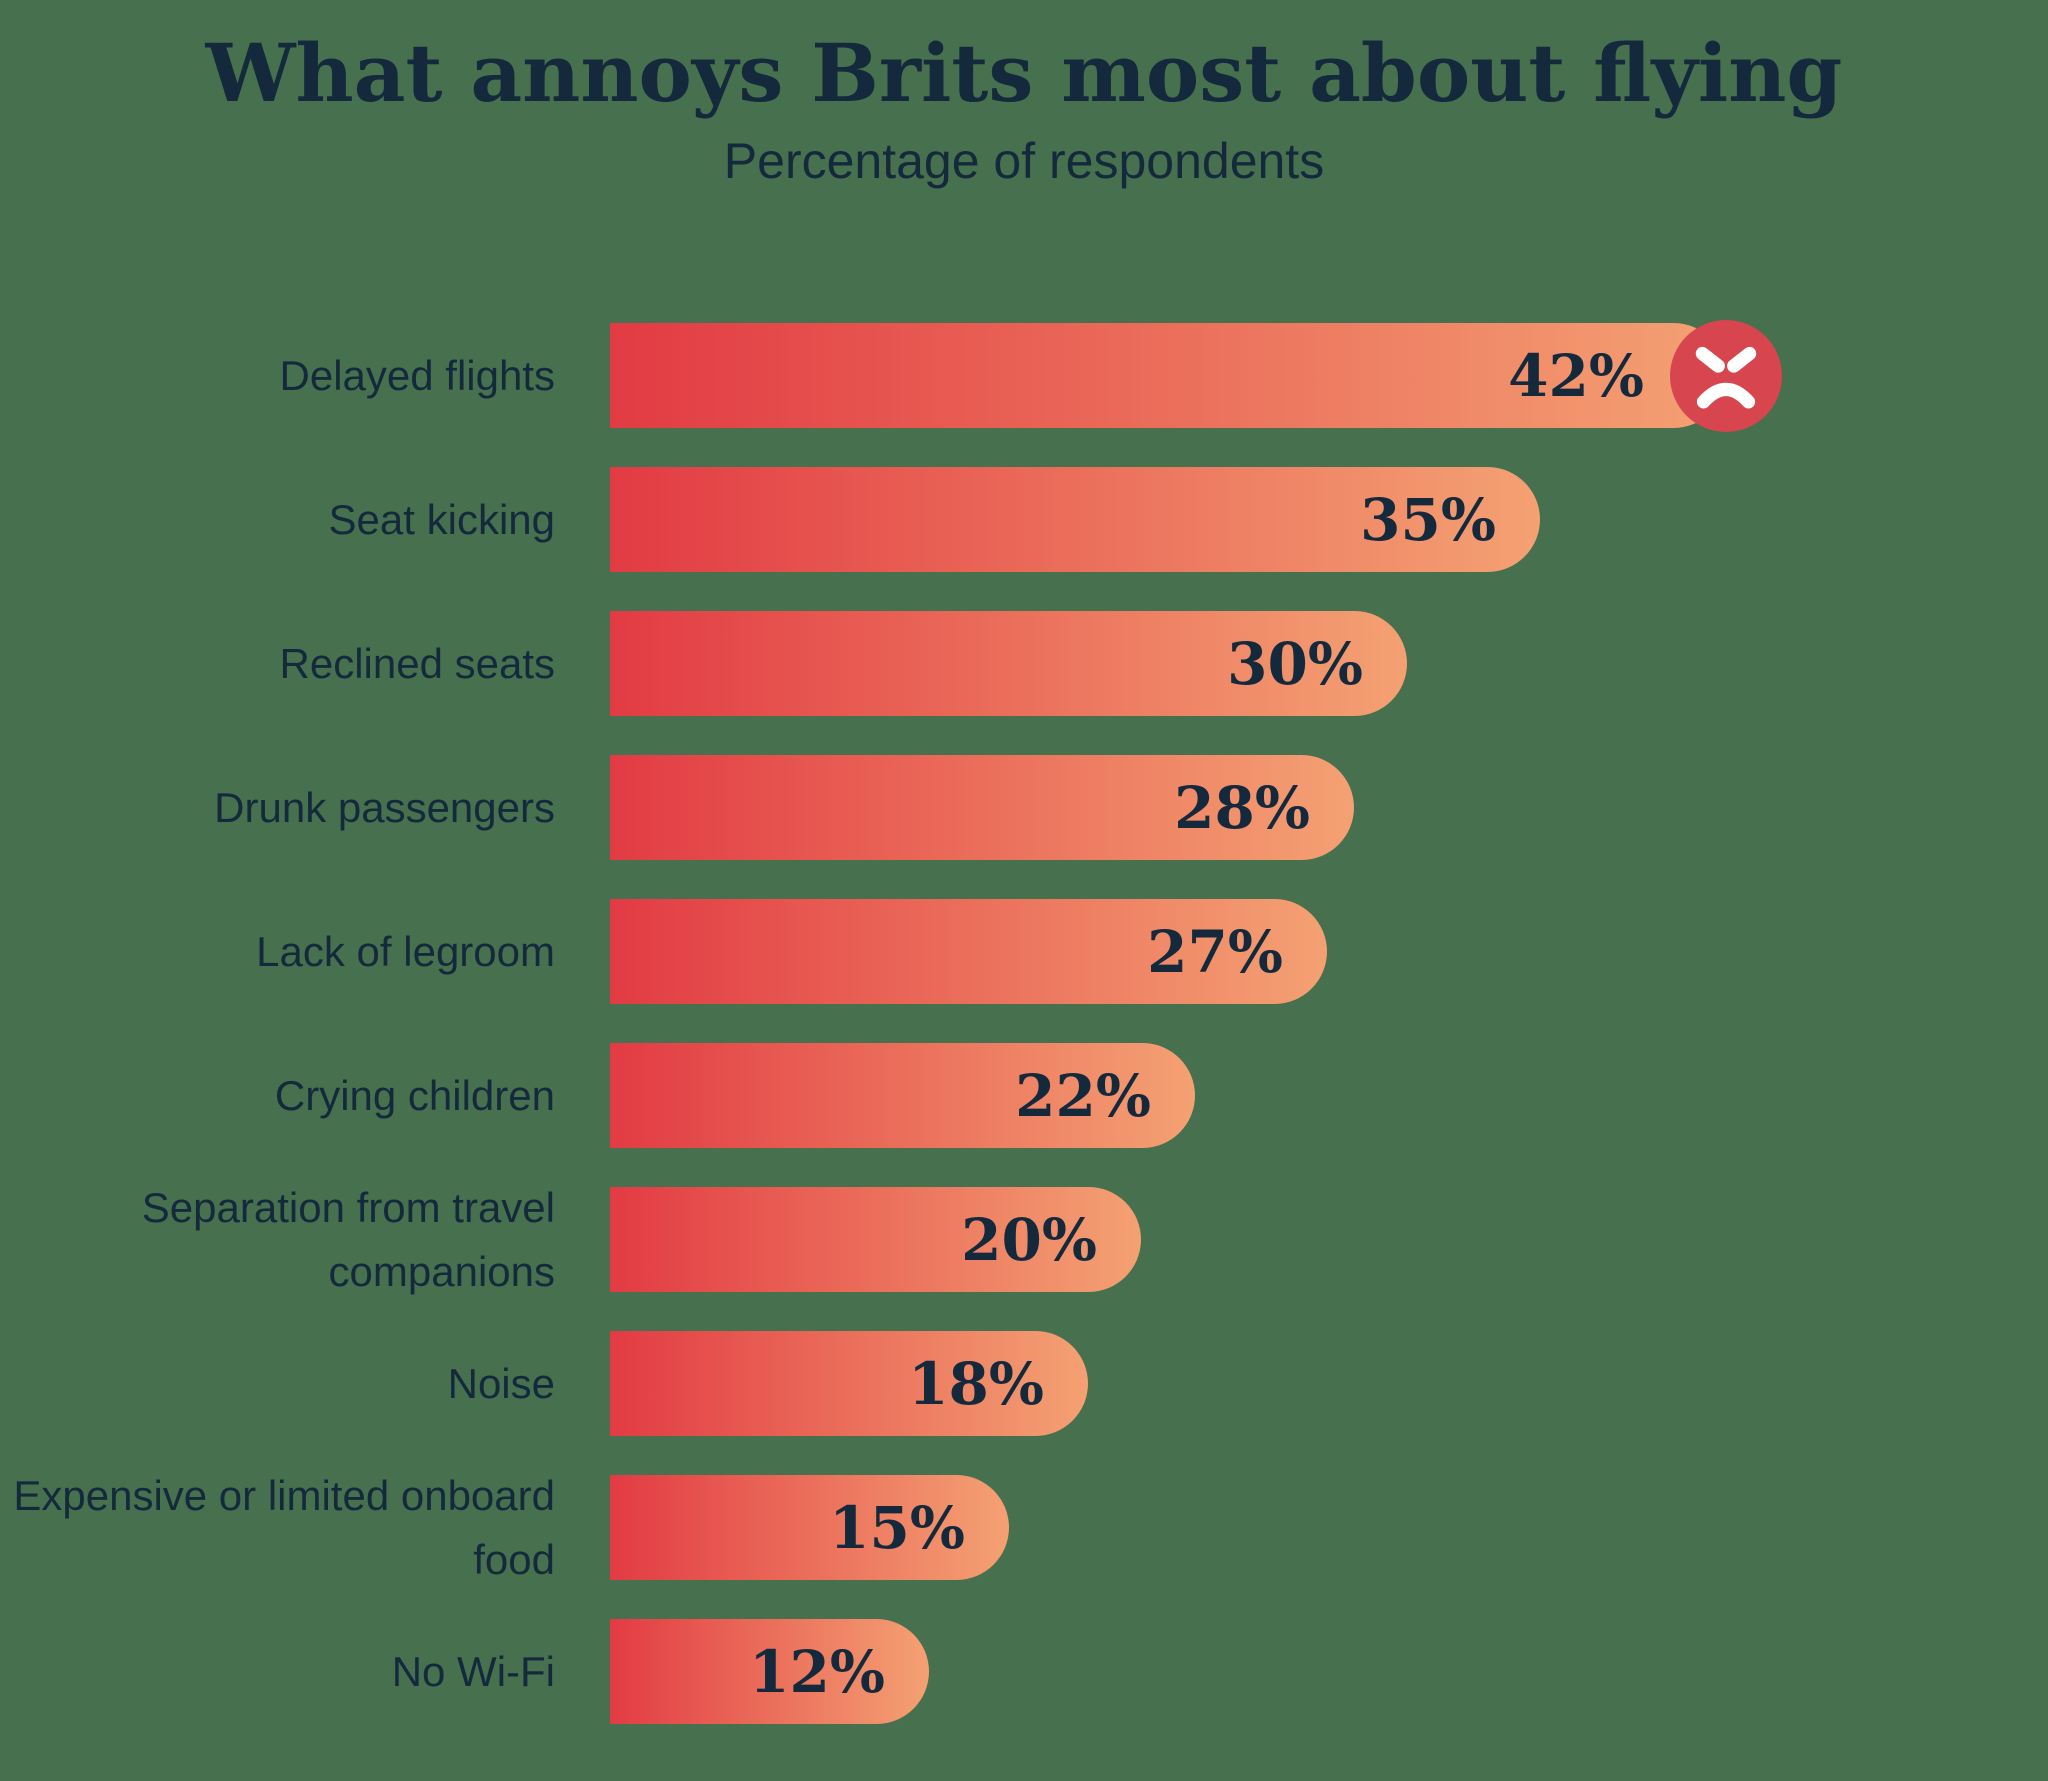 This screenshot has height=1781, width=2048. Describe the element at coordinates (1295, 663) in the screenshot. I see `value-label: 30%` at that location.